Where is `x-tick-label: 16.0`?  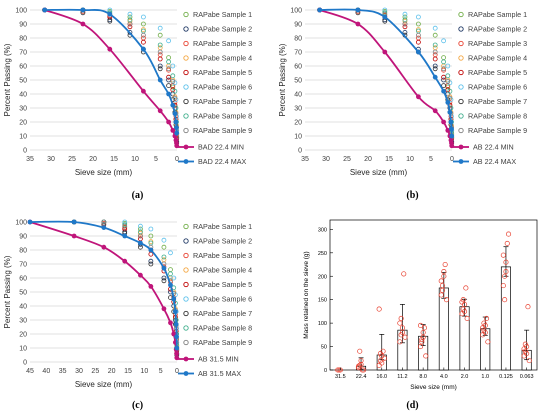
x-tick-label: 16.0 is located at coordinates (381, 377).